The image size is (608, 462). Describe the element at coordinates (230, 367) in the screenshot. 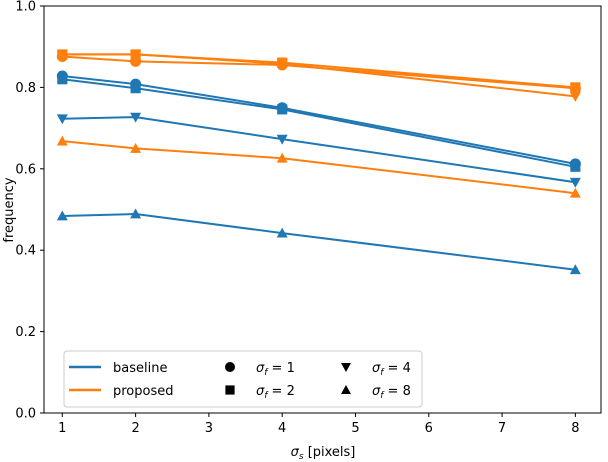

I see `legend-marker-circle` at that location.